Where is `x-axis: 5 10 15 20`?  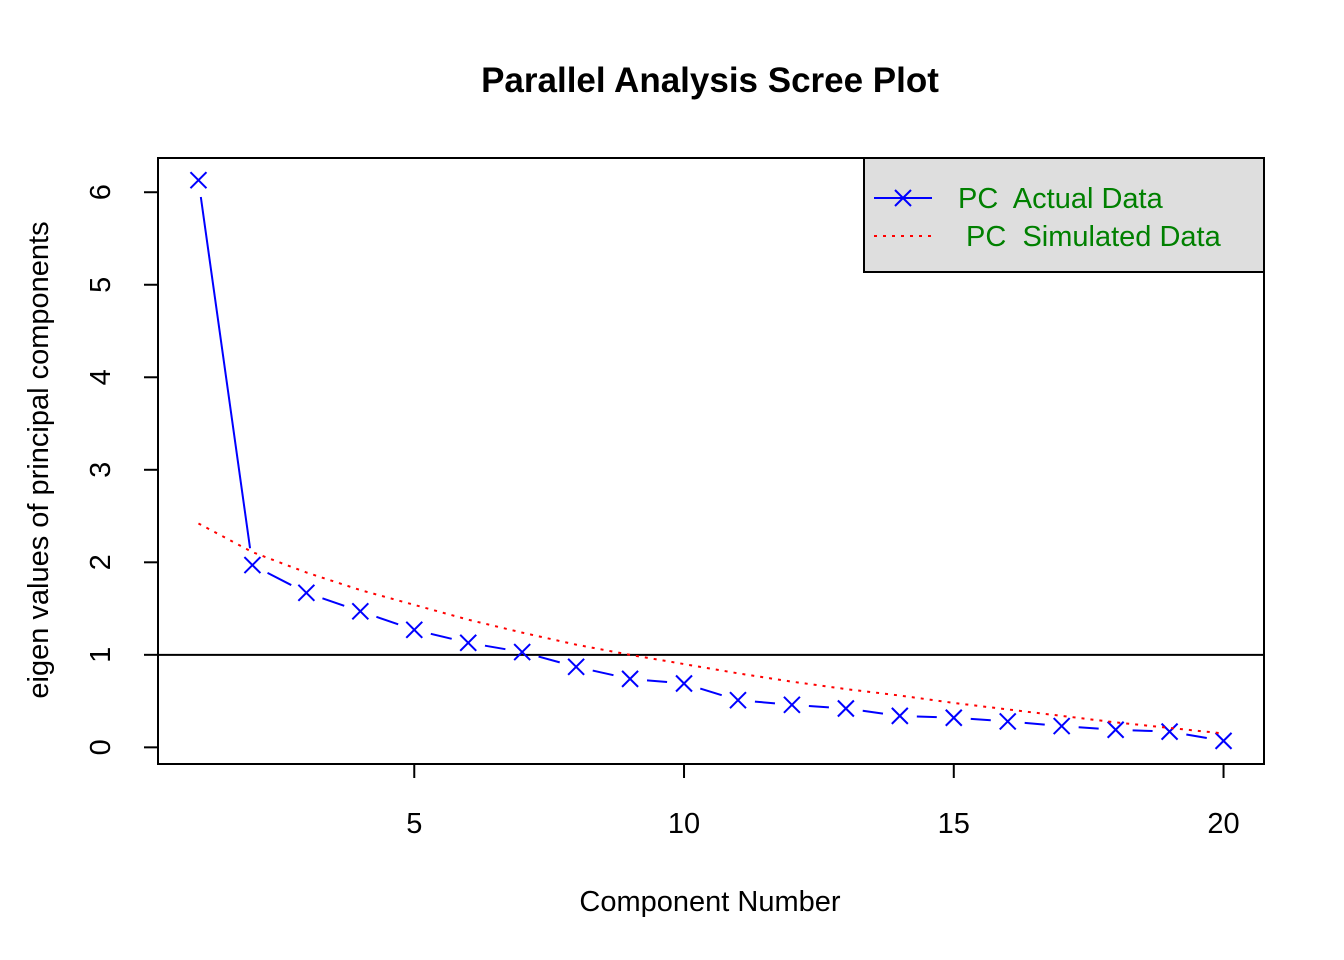 x-axis: 5 10 15 20 is located at coordinates (823, 801).